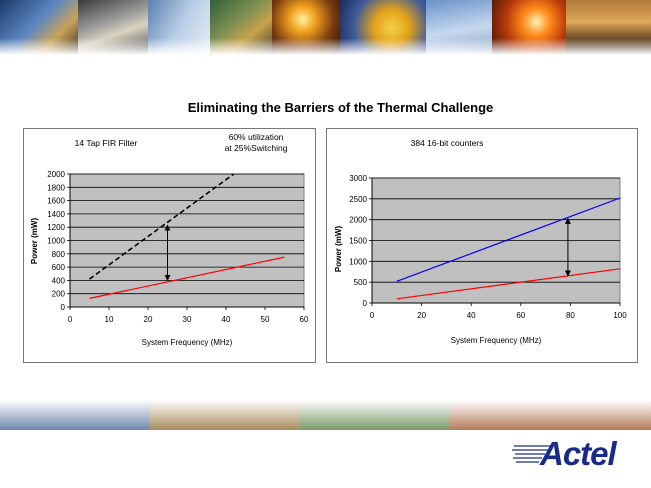 This screenshot has height=488, width=651. I want to click on y-tick-label: 500, so click(361, 282).